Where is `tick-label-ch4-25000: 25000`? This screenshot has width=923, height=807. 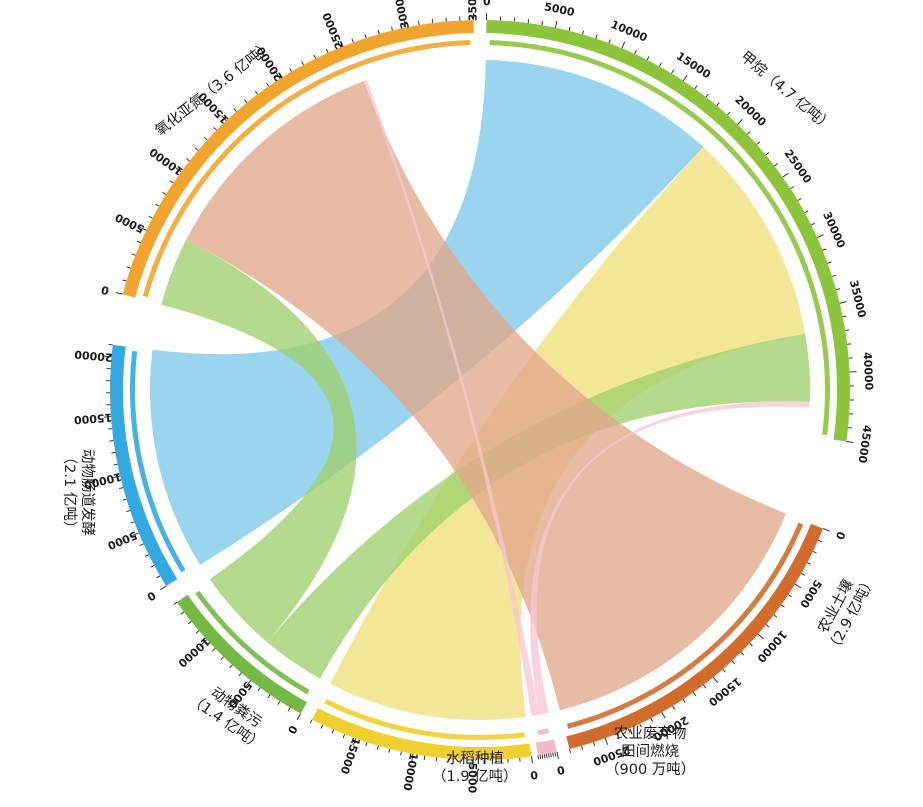 tick-label-ch4-25000: 25000 is located at coordinates (797, 166).